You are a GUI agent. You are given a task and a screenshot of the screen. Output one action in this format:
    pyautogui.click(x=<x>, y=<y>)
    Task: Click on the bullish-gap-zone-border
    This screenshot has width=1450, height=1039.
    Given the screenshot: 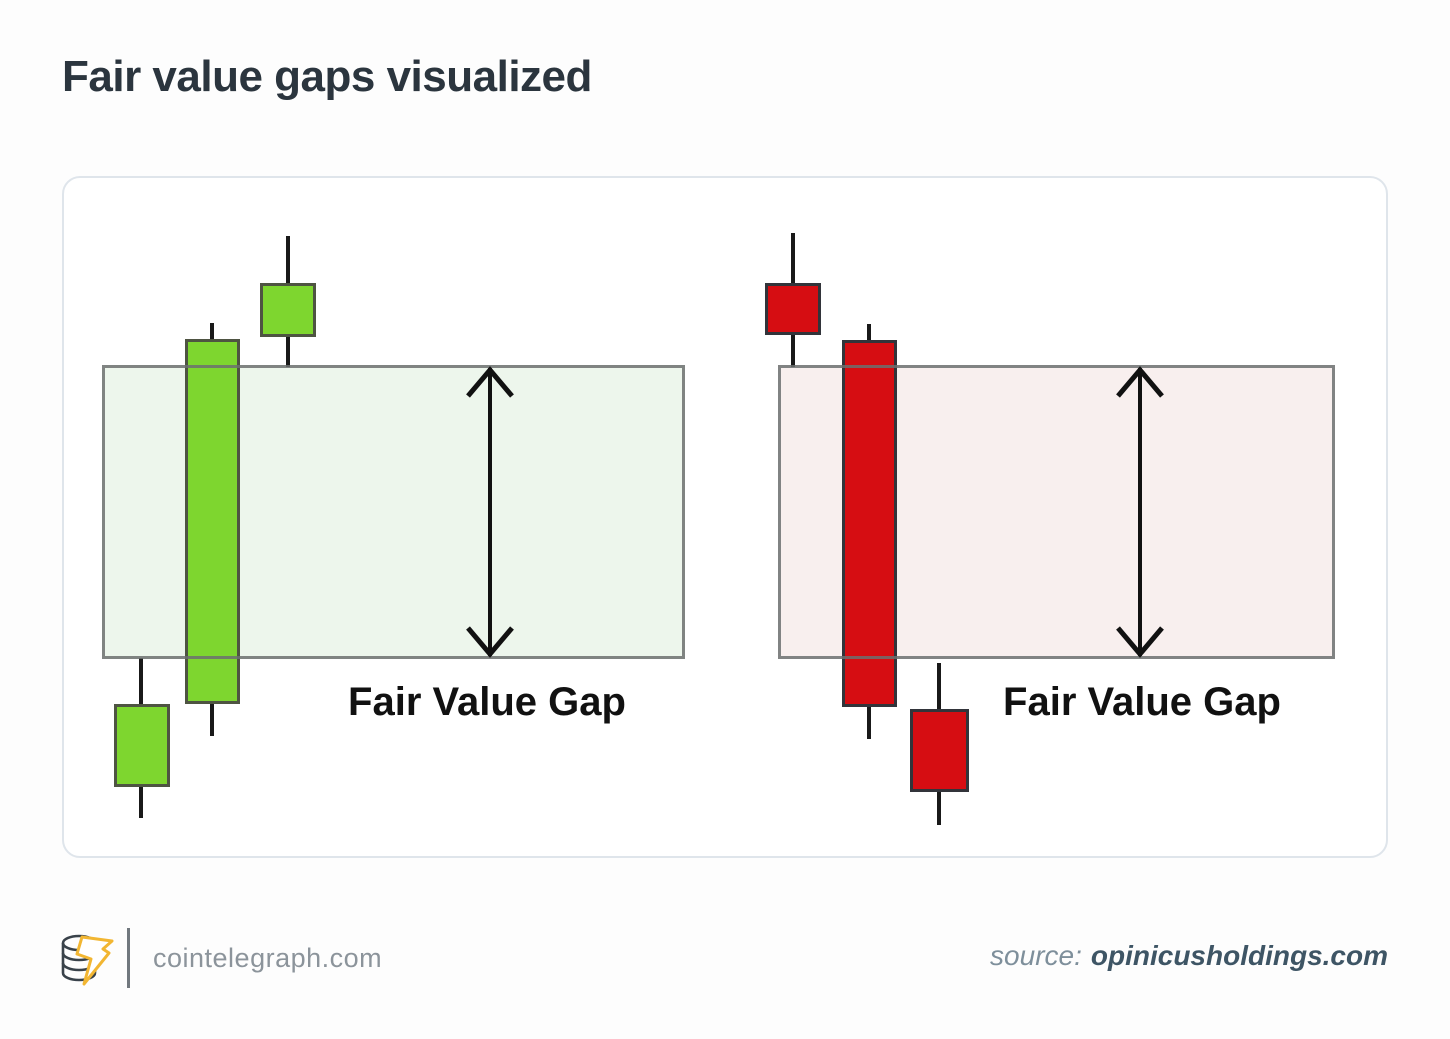 What is the action you would take?
    pyautogui.click(x=393, y=512)
    